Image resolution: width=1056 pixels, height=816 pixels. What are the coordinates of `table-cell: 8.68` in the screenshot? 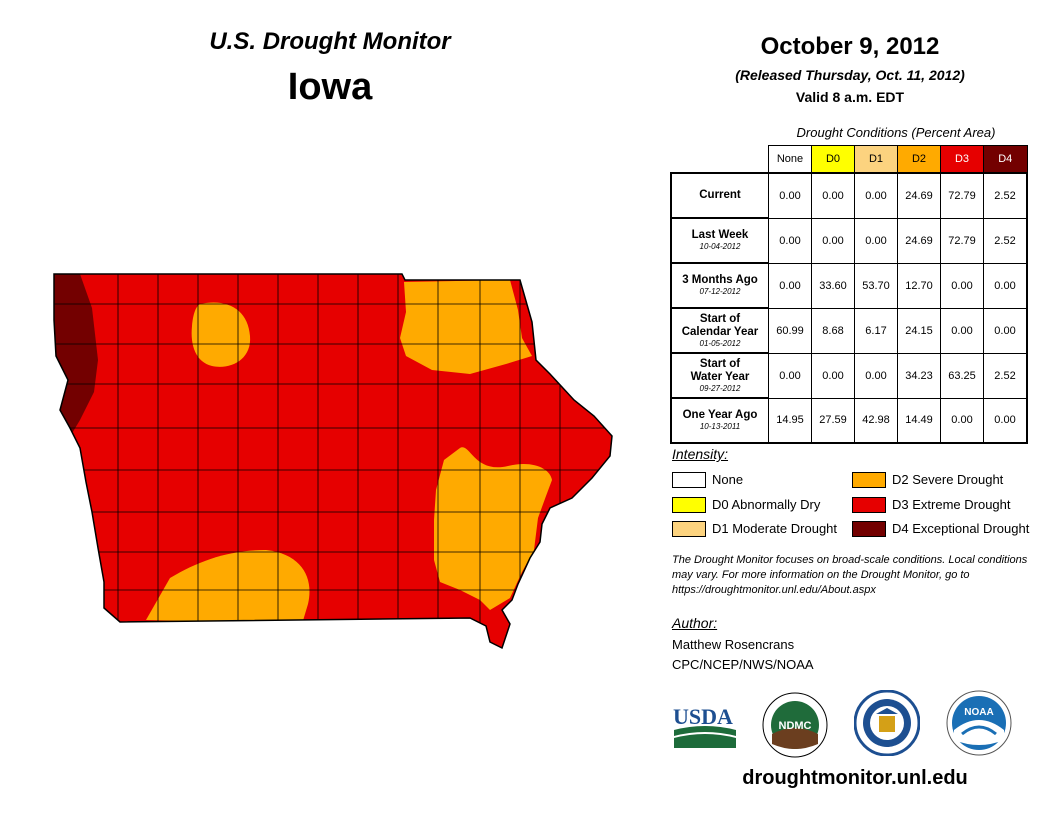 It's located at (833, 330).